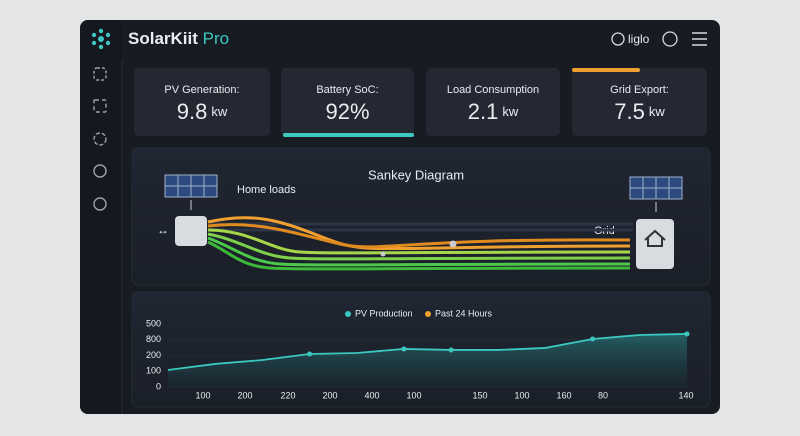 This screenshot has height=436, width=800. Describe the element at coordinates (427, 352) in the screenshot. I see `line` at that location.